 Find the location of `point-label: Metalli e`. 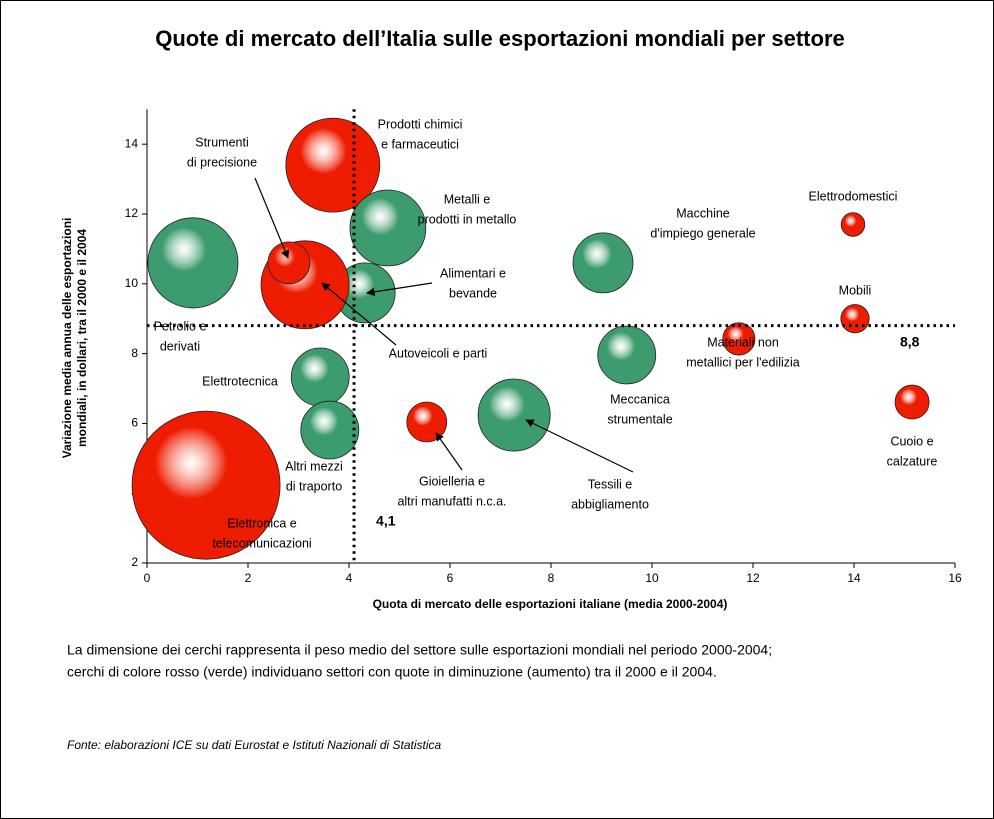

point-label: Metalli e is located at coordinates (467, 199).